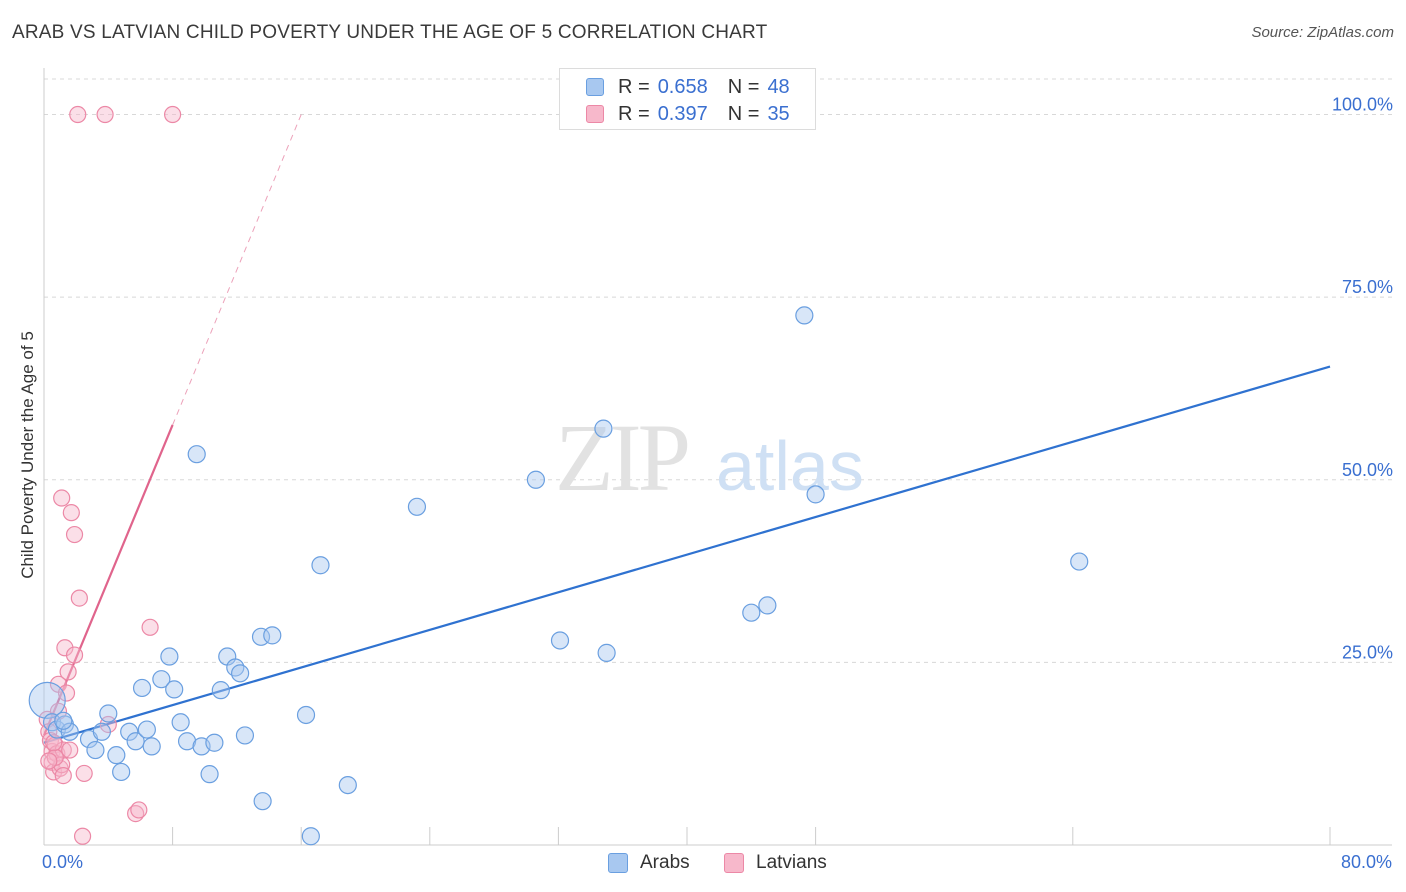  I want to click on n-value: 48, so click(778, 86).